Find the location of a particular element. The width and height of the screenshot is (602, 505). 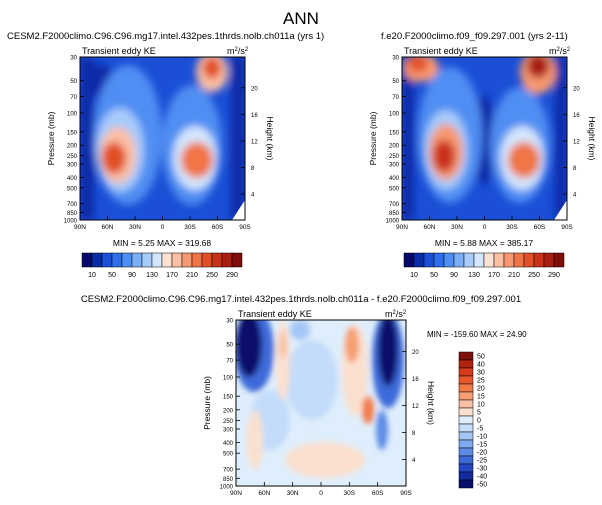

colorbar-label: 30 is located at coordinates (481, 373).